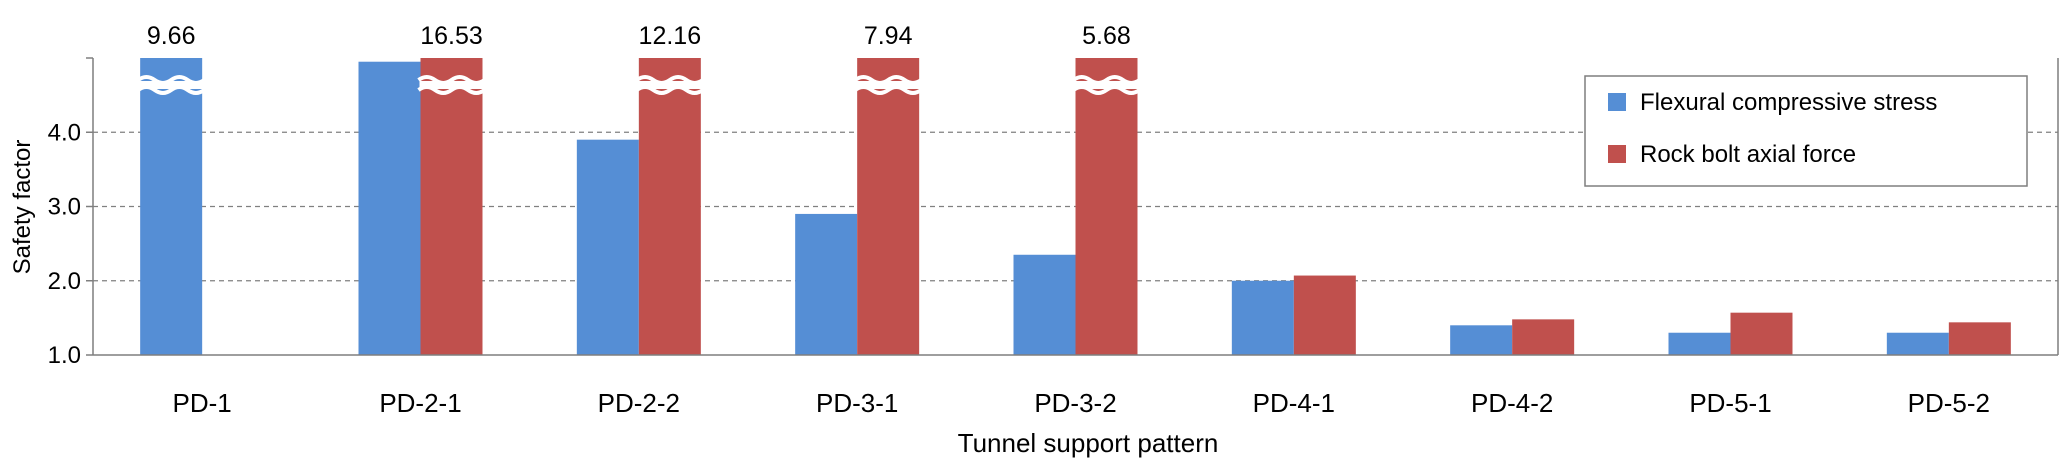 The image size is (2060, 463). I want to click on x-tick-label: PD-2-1, so click(420, 403).